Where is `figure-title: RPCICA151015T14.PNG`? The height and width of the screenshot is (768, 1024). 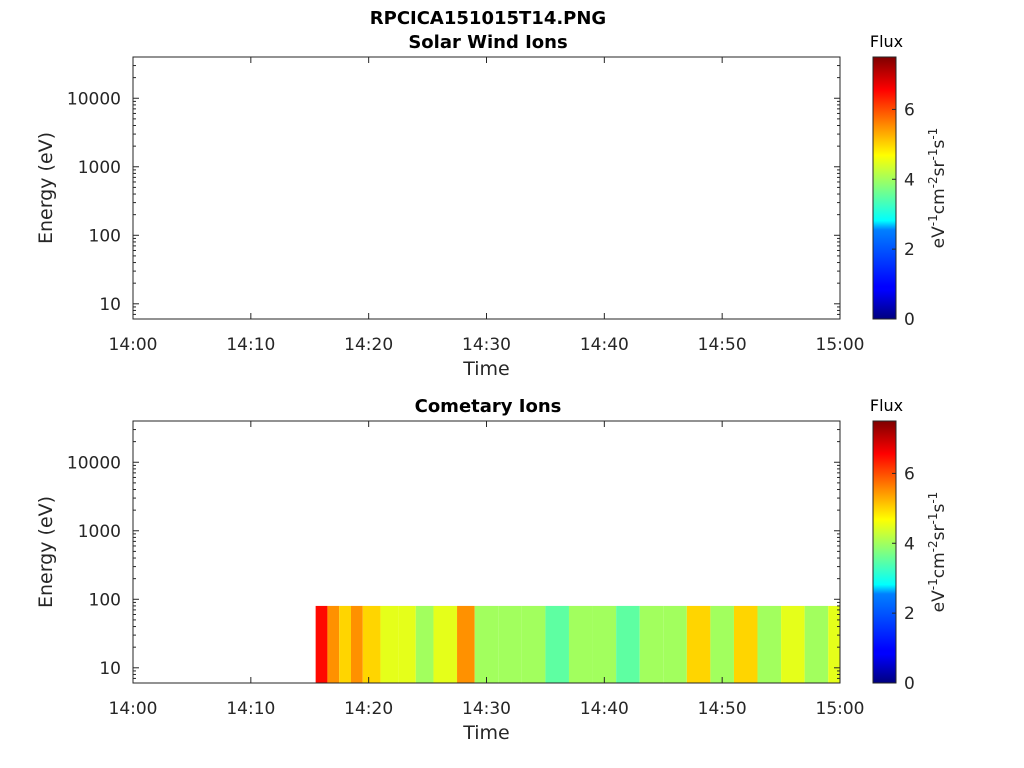 figure-title: RPCICA151015T14.PNG is located at coordinates (488, 18).